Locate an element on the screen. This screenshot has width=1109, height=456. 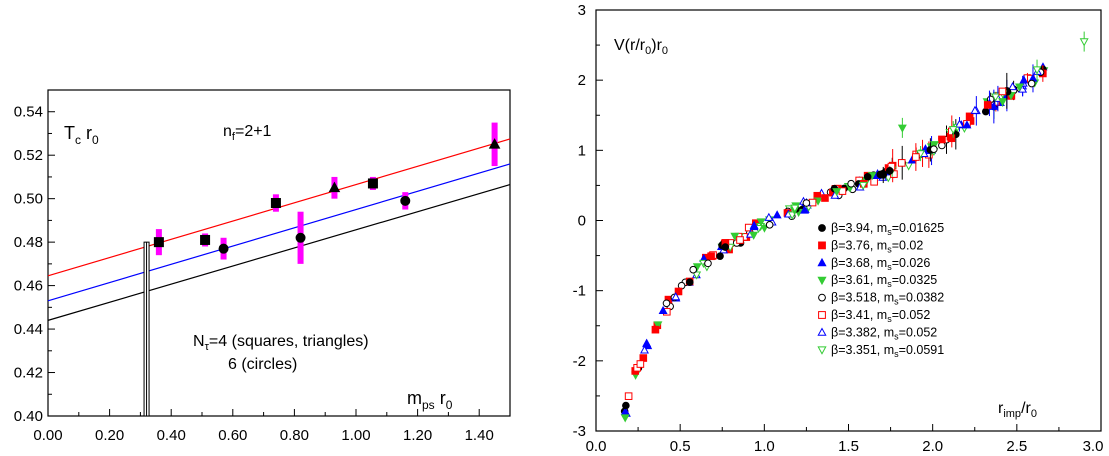
right-y-tick-label: 3 is located at coordinates (582, 10).